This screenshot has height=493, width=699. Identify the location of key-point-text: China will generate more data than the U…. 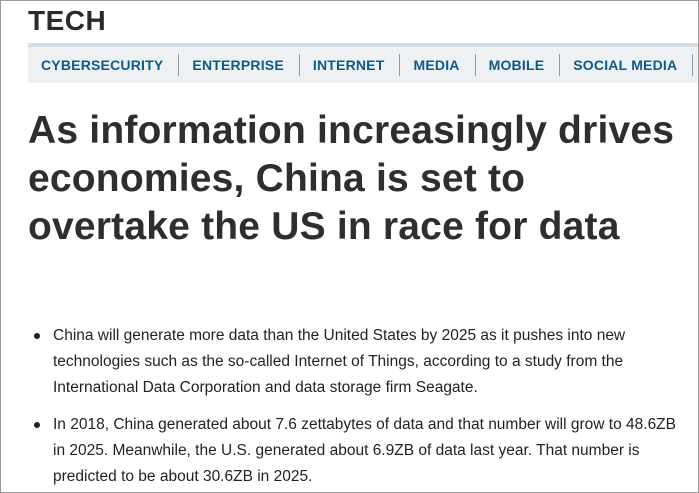
(339, 361).